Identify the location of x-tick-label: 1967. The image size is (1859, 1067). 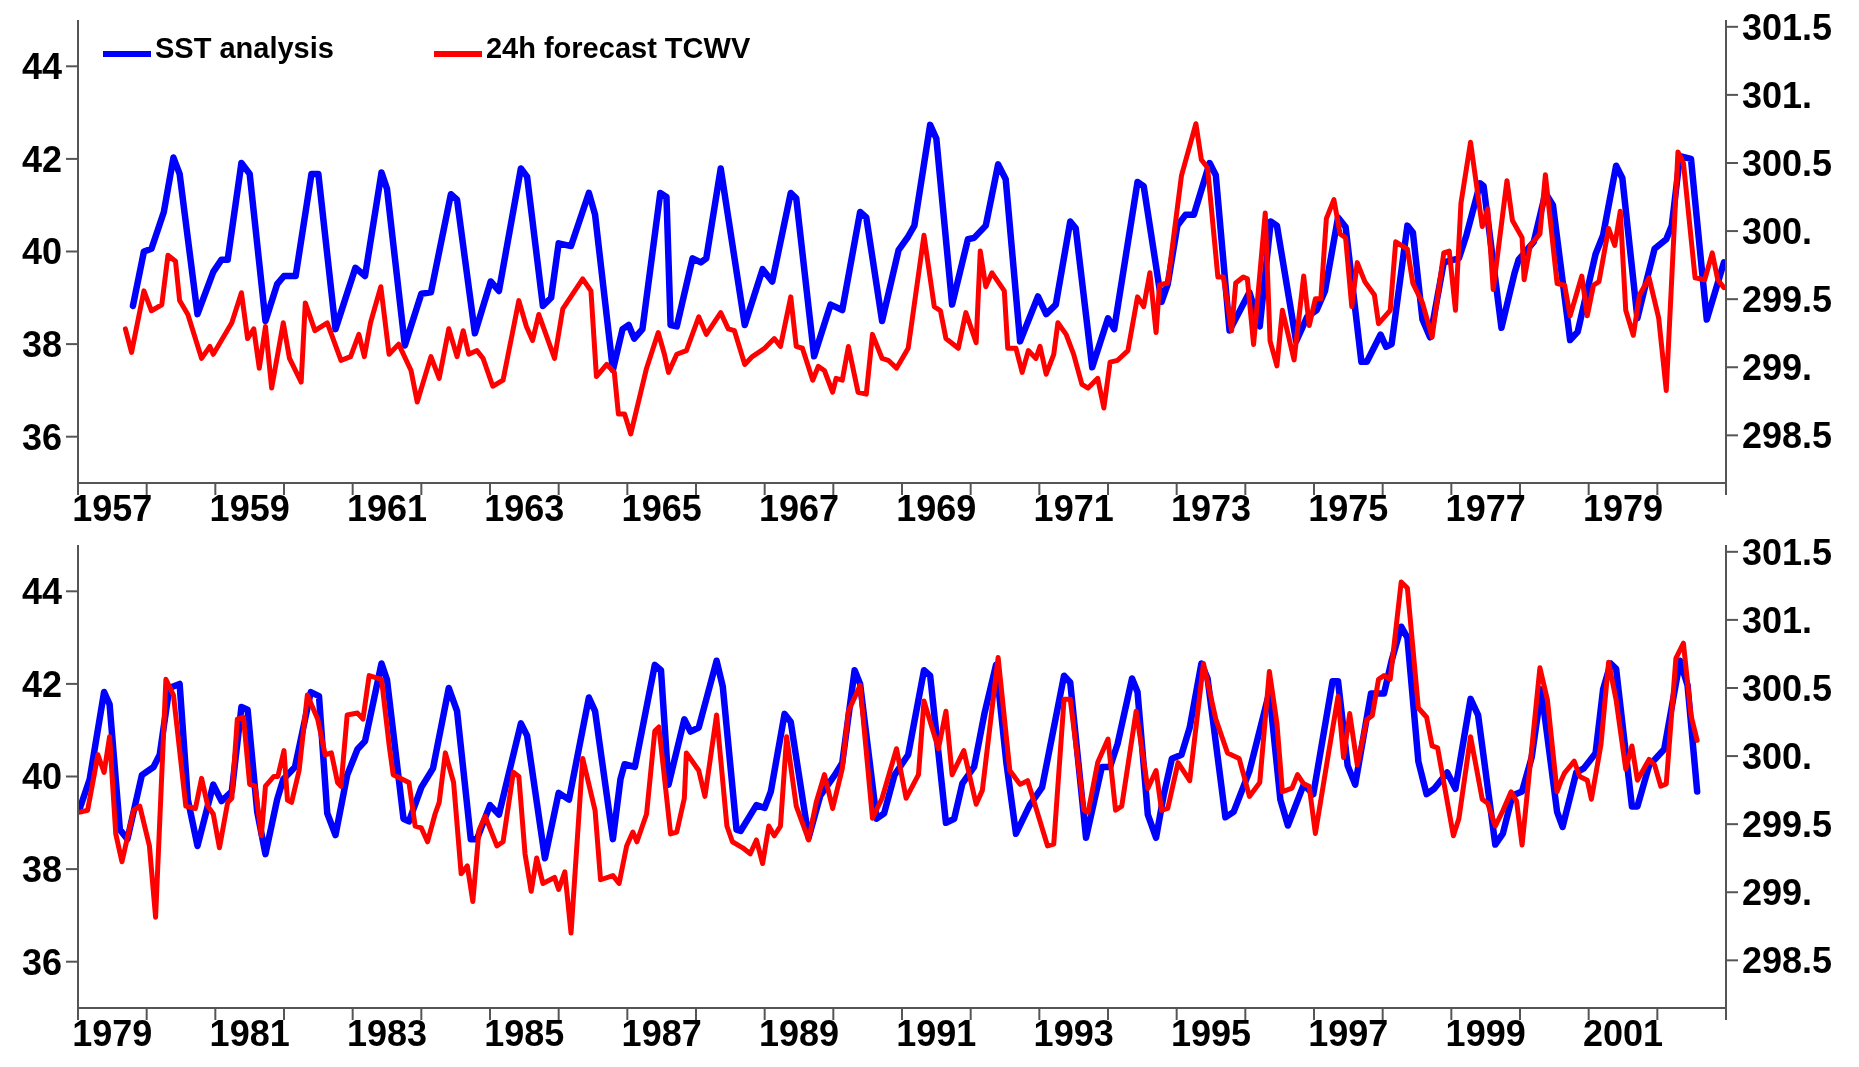
(799, 508).